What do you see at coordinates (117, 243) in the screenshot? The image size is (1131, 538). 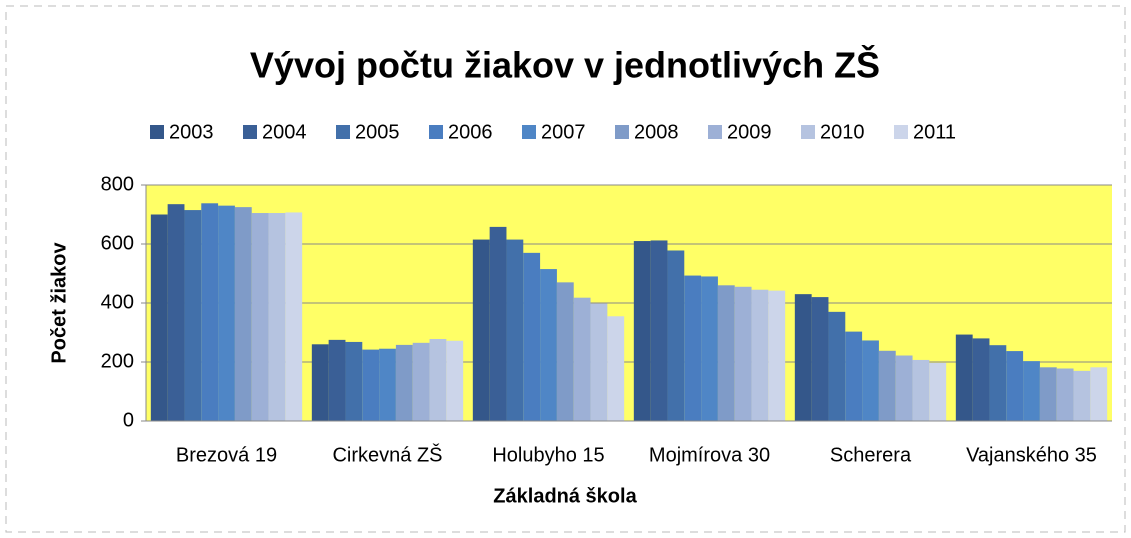 I see `y-tick-label: 600` at bounding box center [117, 243].